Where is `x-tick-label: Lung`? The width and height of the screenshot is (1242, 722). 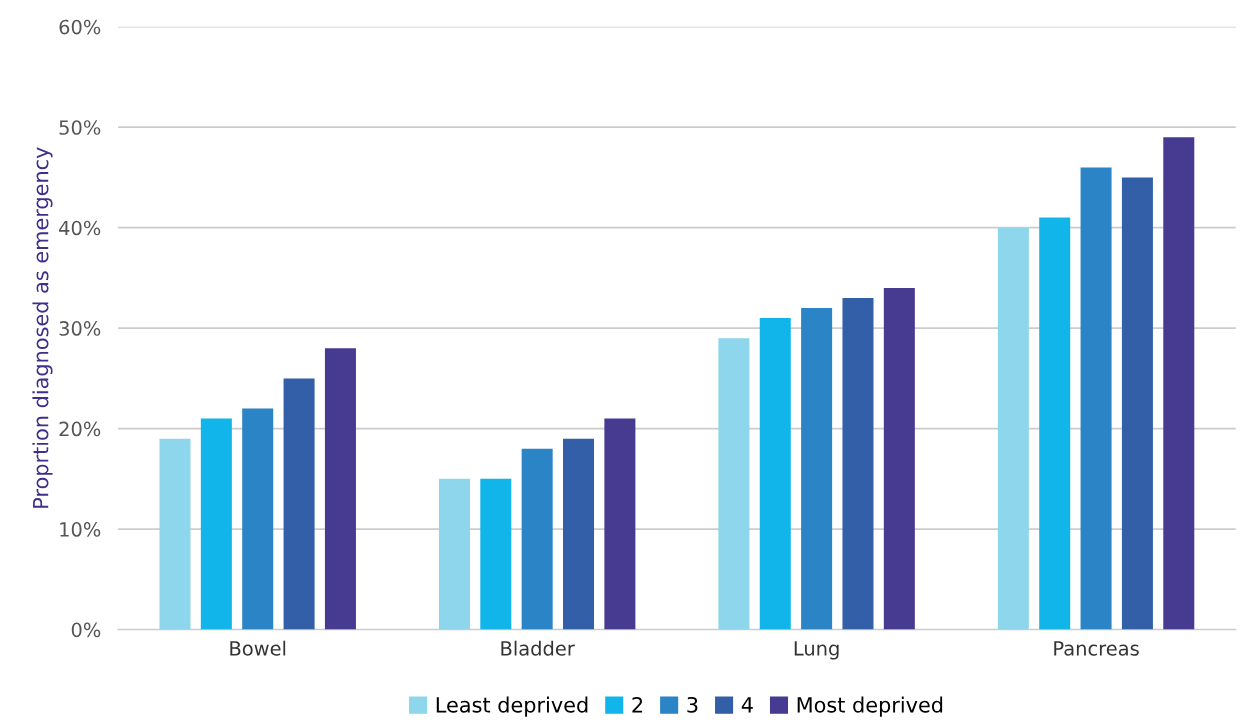
x-tick-label: Lung is located at coordinates (816, 650).